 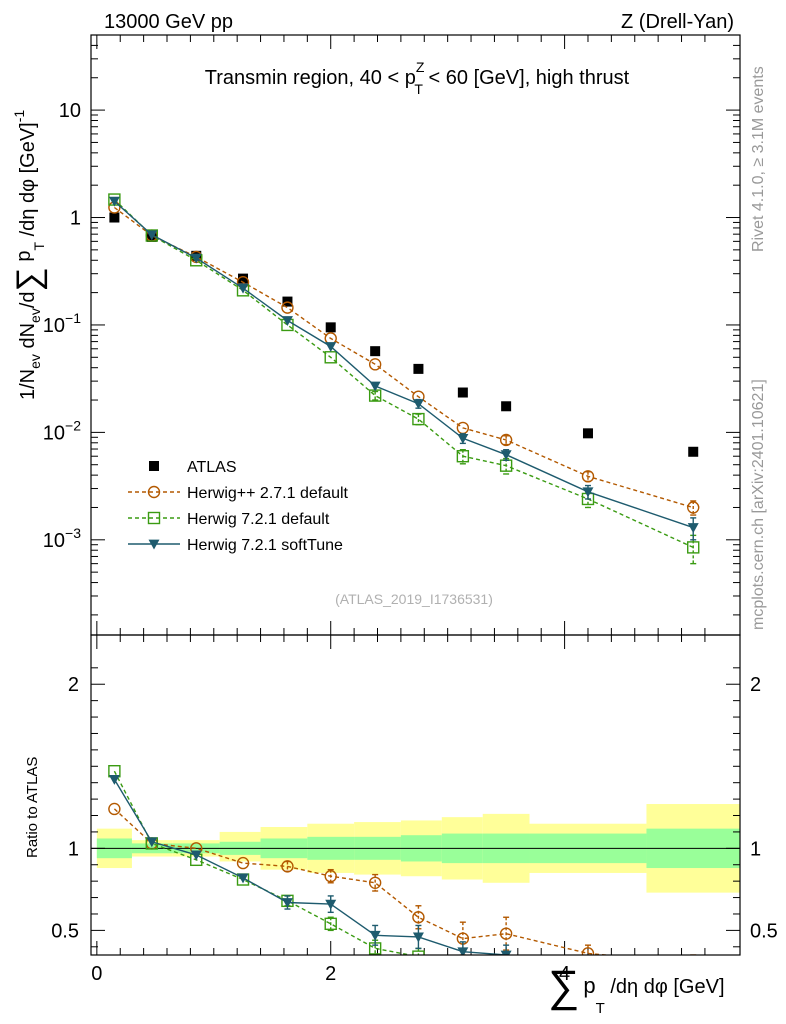 I want to click on watermark: (ATLAS_2019_I1736531), so click(x=414, y=599).